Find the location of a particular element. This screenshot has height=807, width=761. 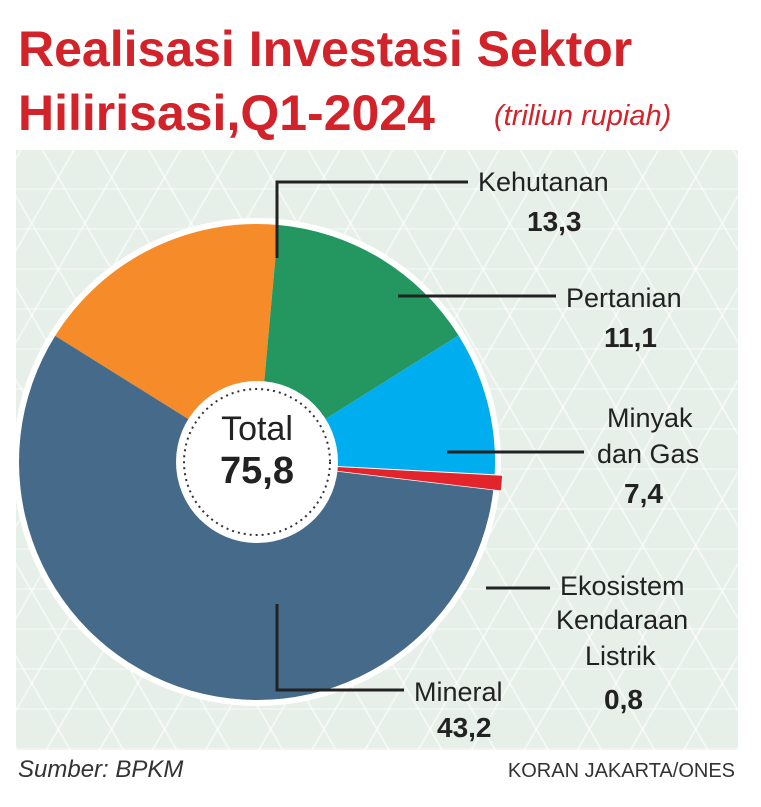

center-circle is located at coordinates (257, 462).